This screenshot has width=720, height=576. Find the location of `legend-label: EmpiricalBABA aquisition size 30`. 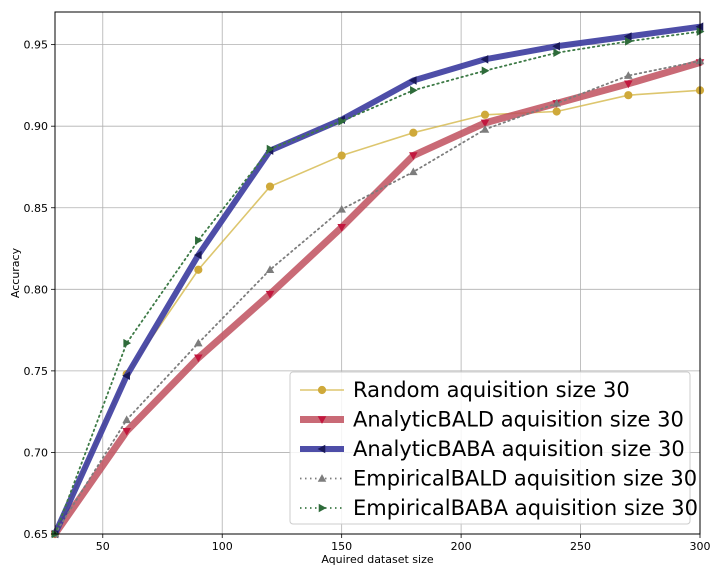

legend-label: EmpiricalBABA aquisition size 30 is located at coordinates (525, 508).